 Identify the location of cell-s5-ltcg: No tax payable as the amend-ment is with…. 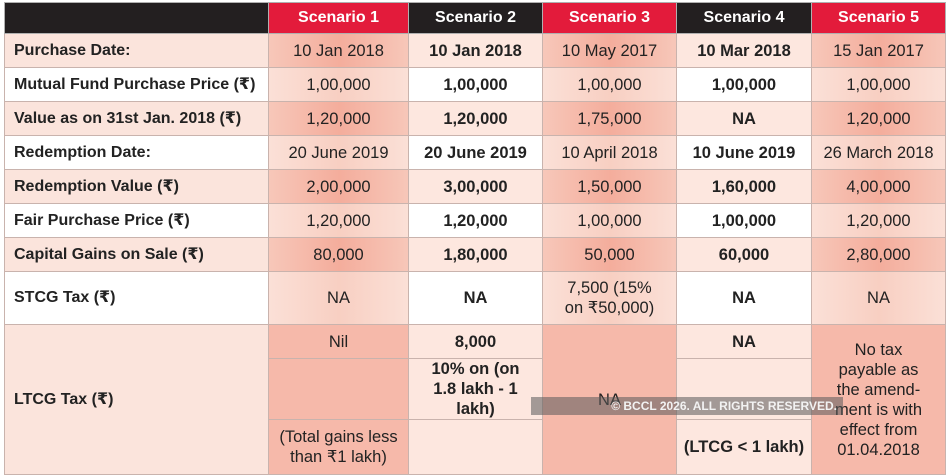
(878, 399).